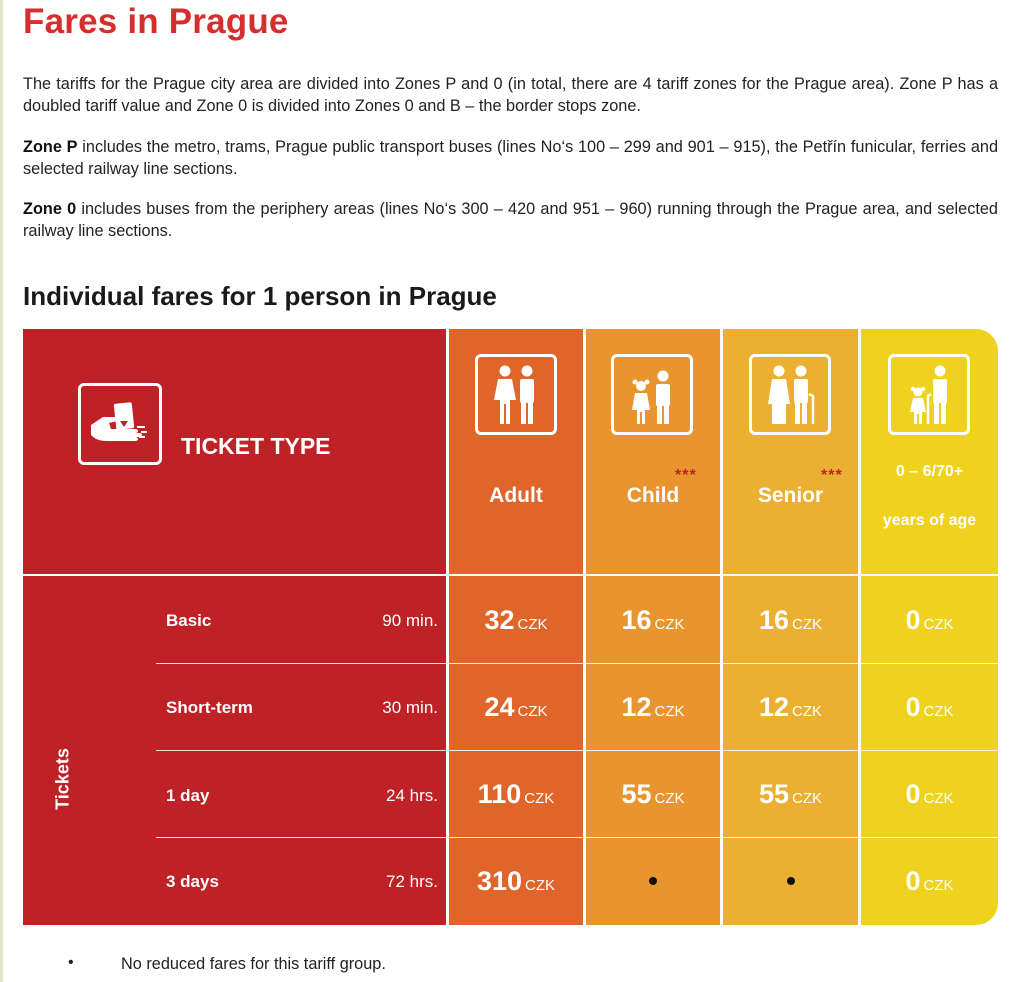  I want to click on row-duration-short-term: 30 min., so click(410, 707).